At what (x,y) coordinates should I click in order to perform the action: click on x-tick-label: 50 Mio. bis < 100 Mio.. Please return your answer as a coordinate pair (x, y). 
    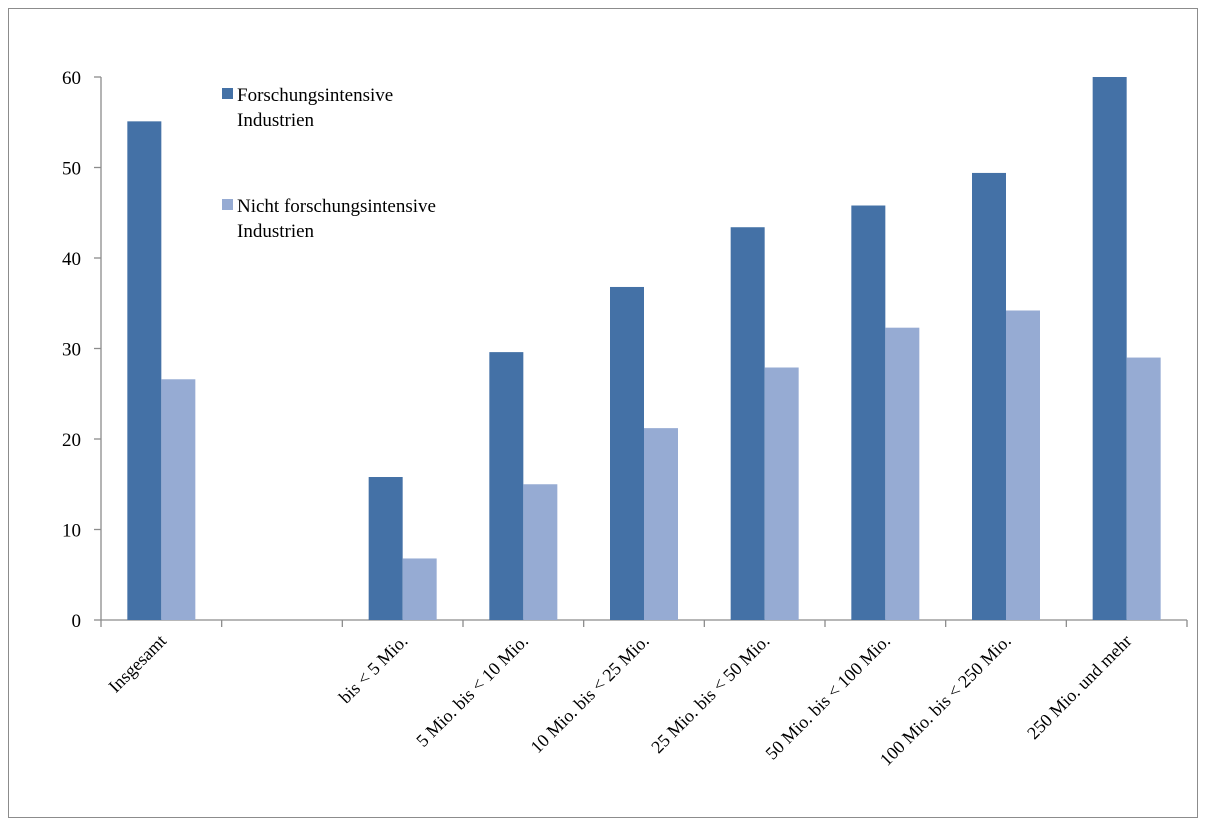
    Looking at the image, I should click on (827, 697).